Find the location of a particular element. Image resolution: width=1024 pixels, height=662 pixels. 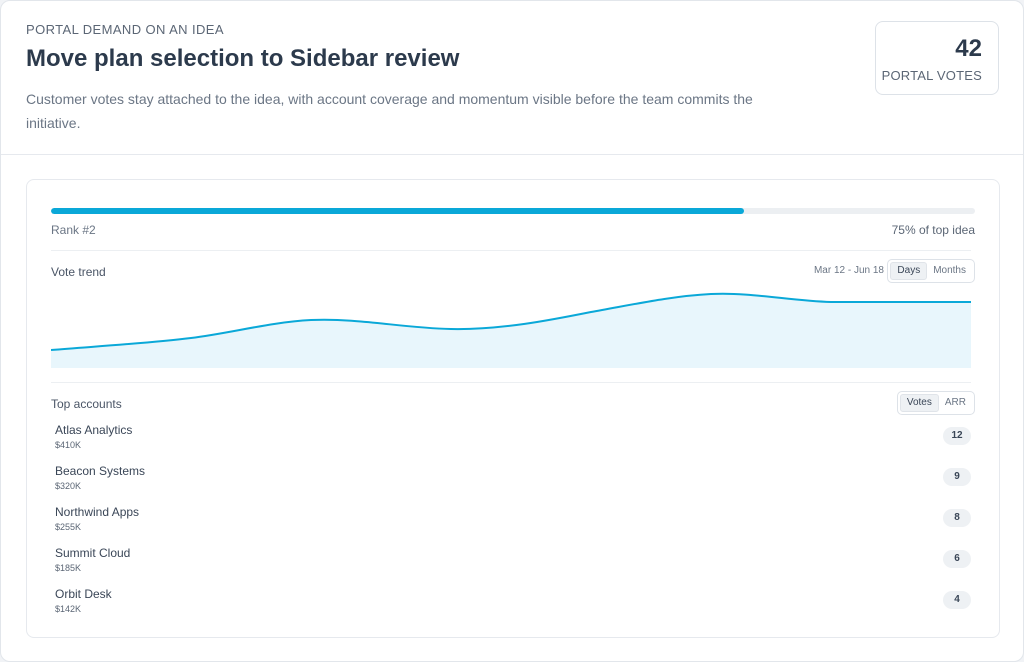

vote-trend-chart is located at coordinates (511, 330).